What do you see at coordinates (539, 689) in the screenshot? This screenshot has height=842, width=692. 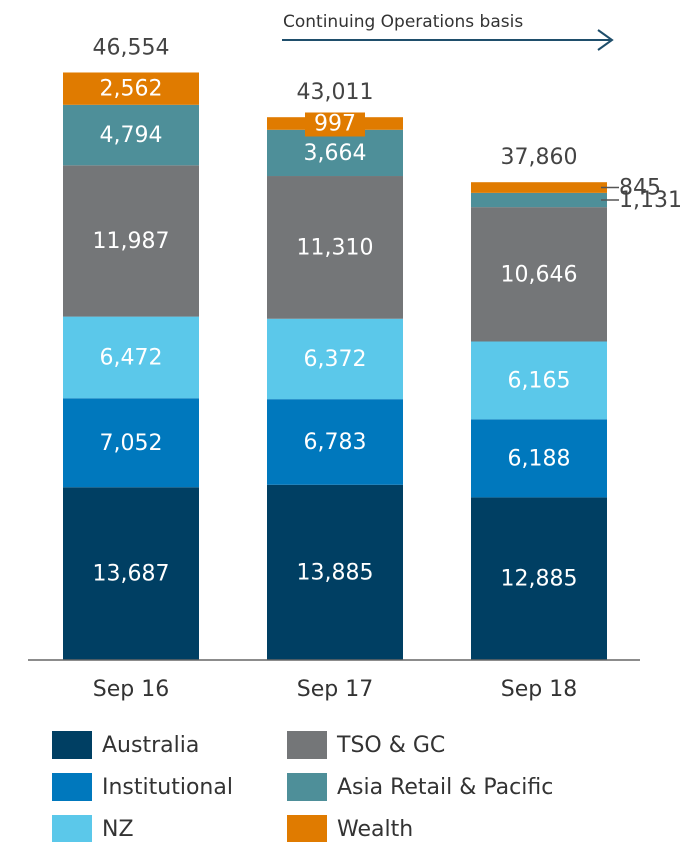 I see `x-tick-label: Sep 18` at bounding box center [539, 689].